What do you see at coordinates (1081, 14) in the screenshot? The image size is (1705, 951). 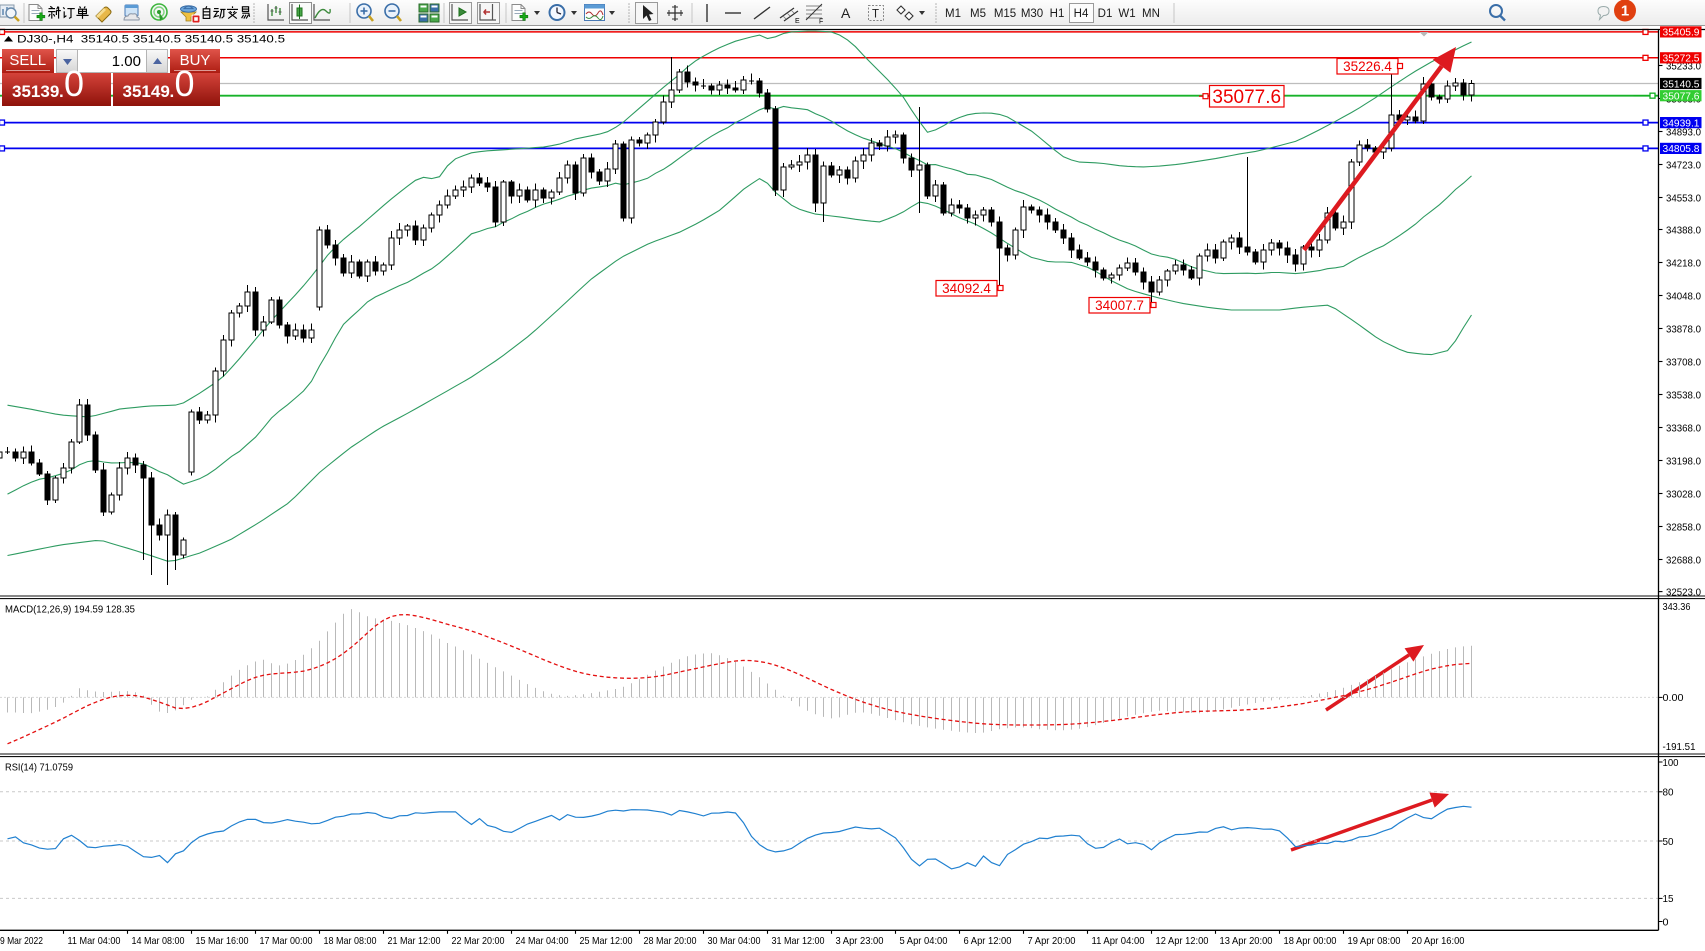 I see `svg-text: H4` at bounding box center [1081, 14].